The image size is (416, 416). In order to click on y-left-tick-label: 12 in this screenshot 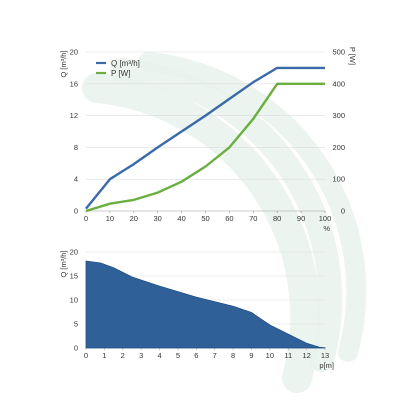, I will do `click(74, 115)`.